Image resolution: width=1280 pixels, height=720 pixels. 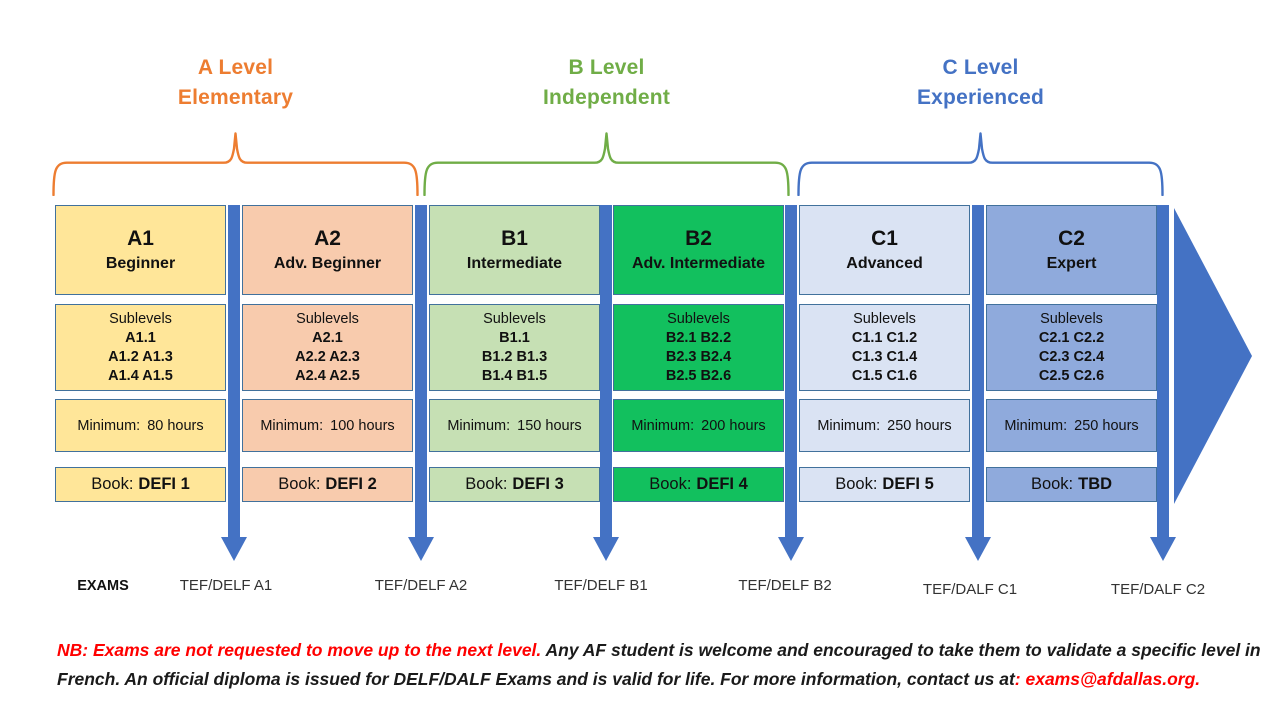 I want to click on exam-label-c2: TEF/DALF C2, so click(x=1158, y=589).